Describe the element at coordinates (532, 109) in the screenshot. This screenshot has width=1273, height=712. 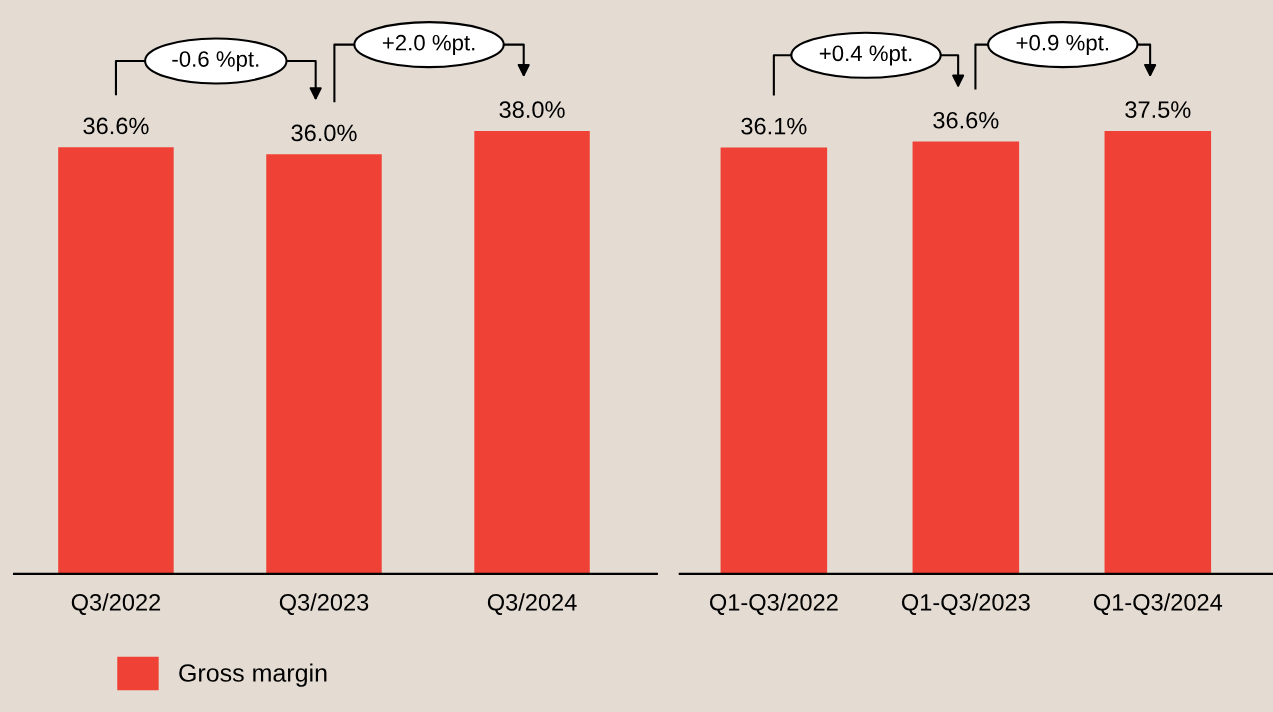
I see `data-label: 38.0%` at that location.